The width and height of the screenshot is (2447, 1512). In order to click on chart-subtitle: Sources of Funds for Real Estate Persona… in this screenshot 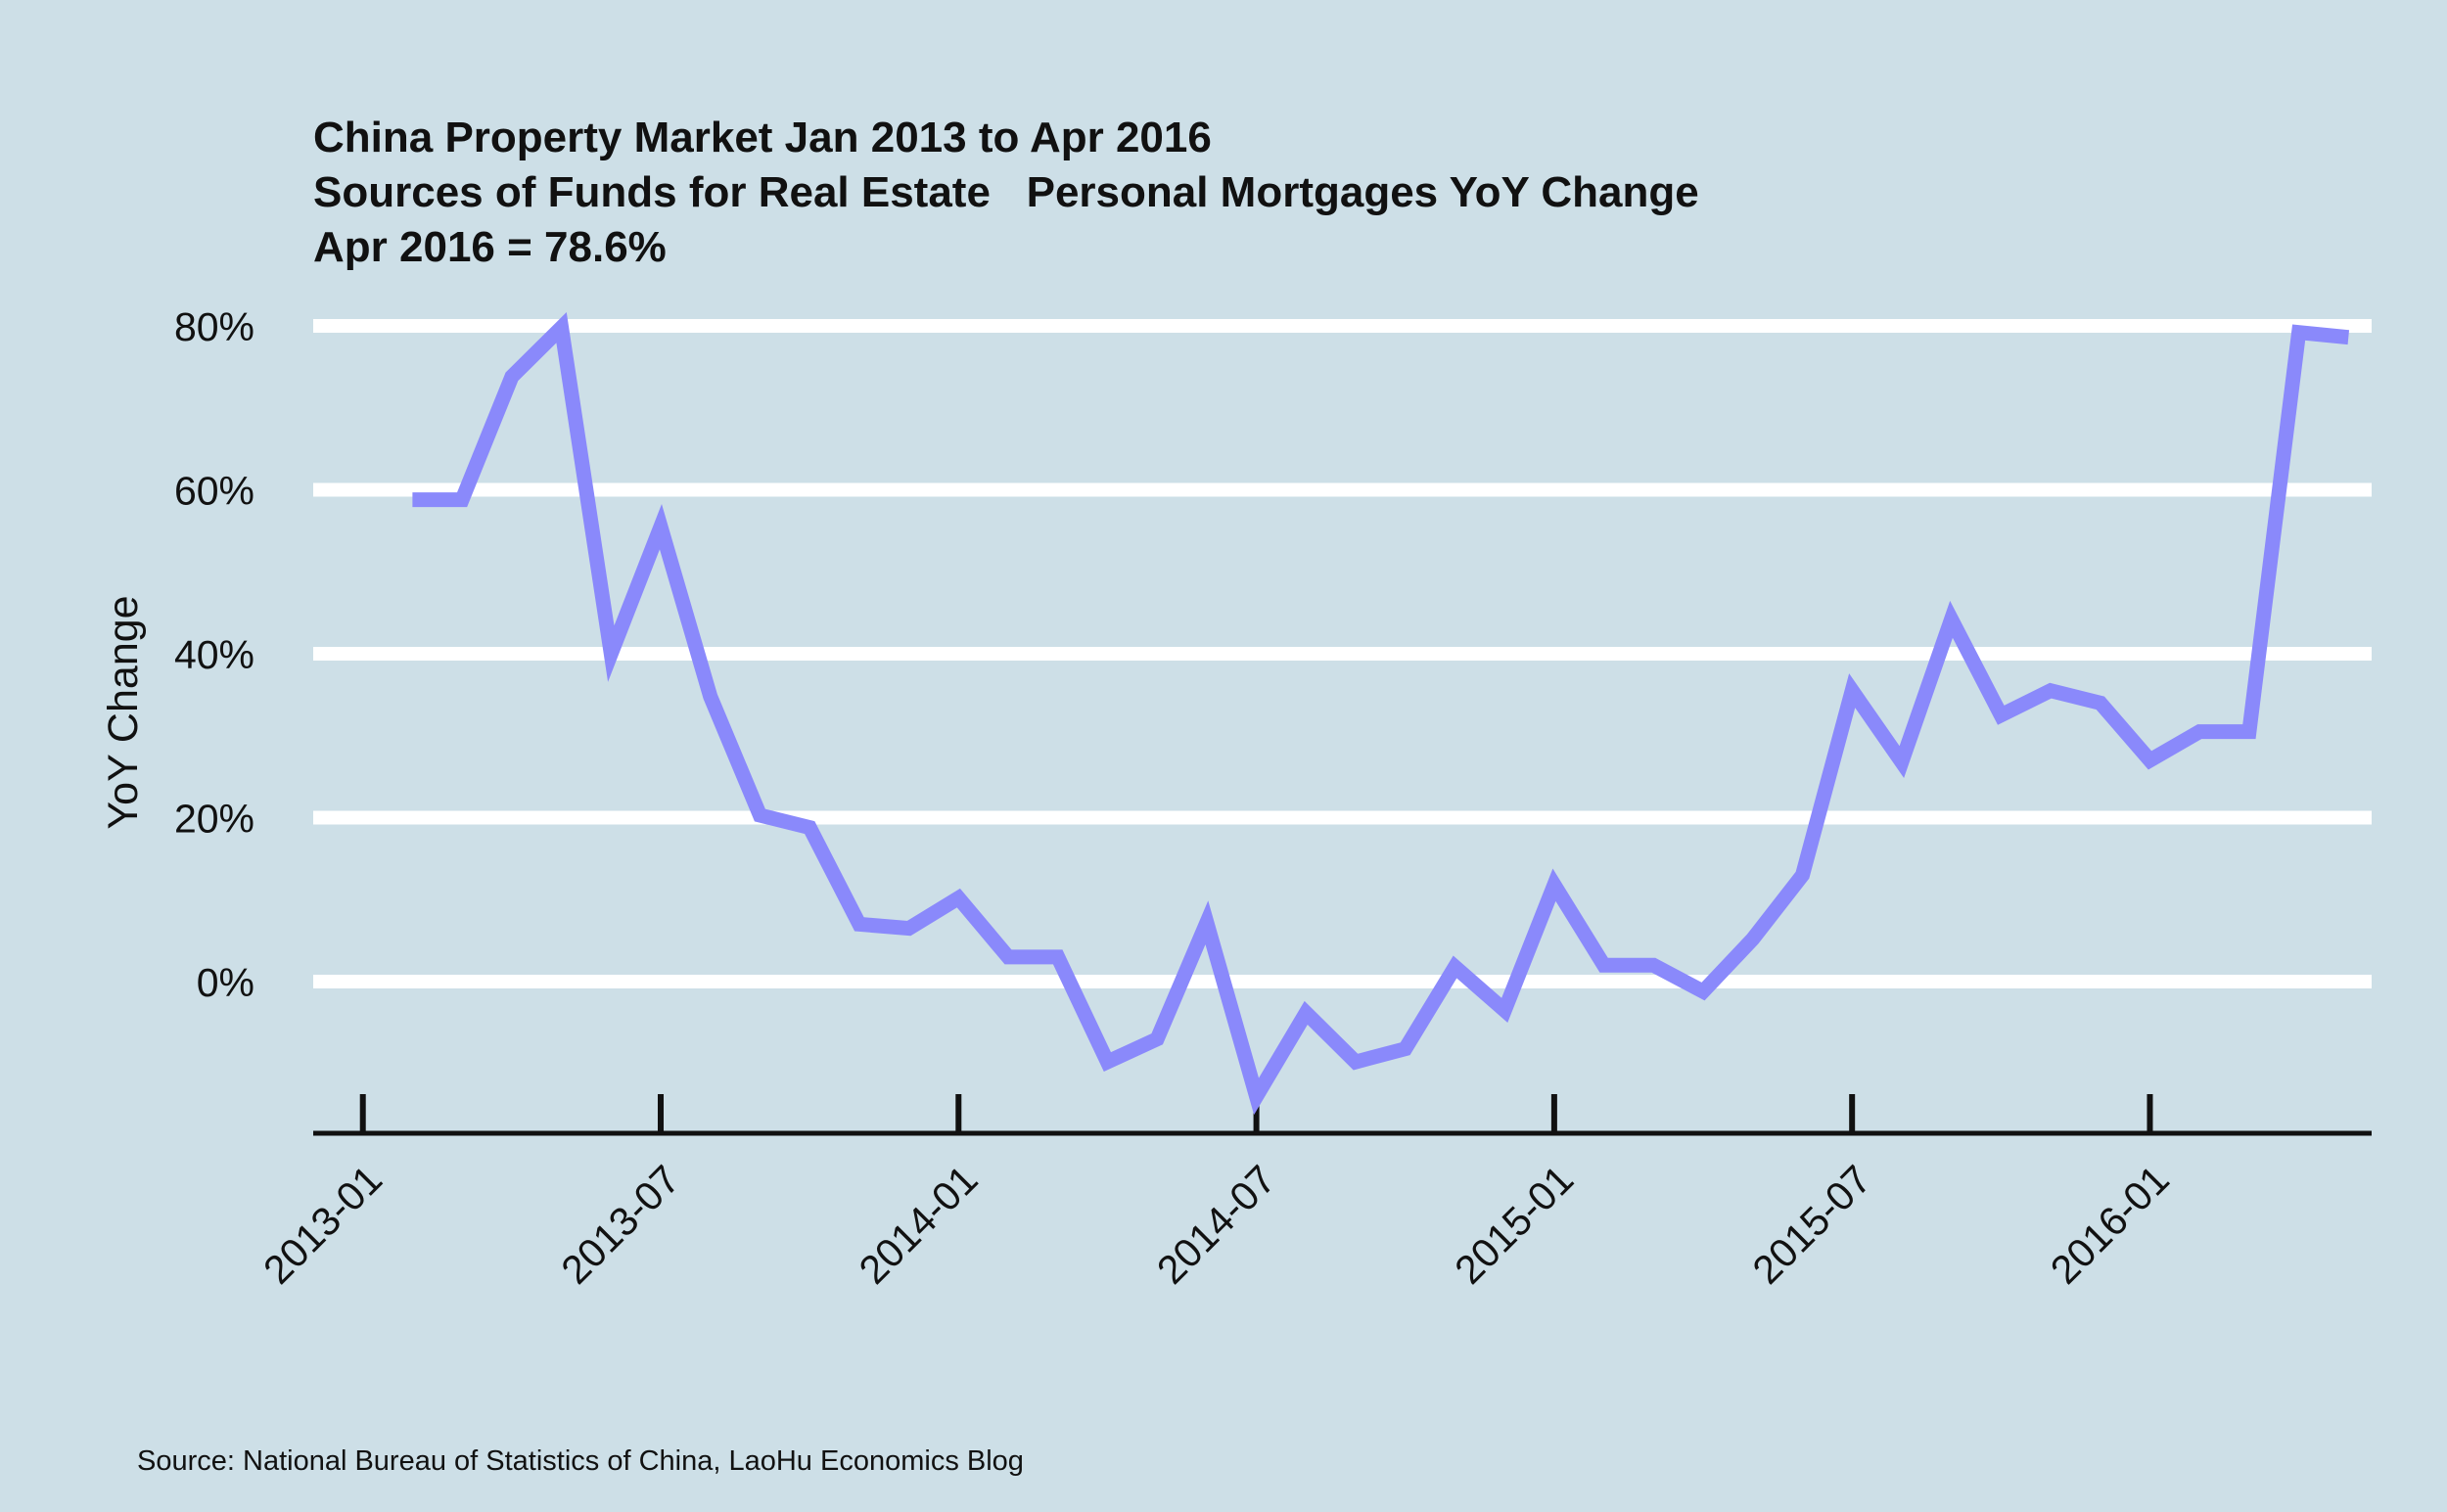, I will do `click(1006, 192)`.